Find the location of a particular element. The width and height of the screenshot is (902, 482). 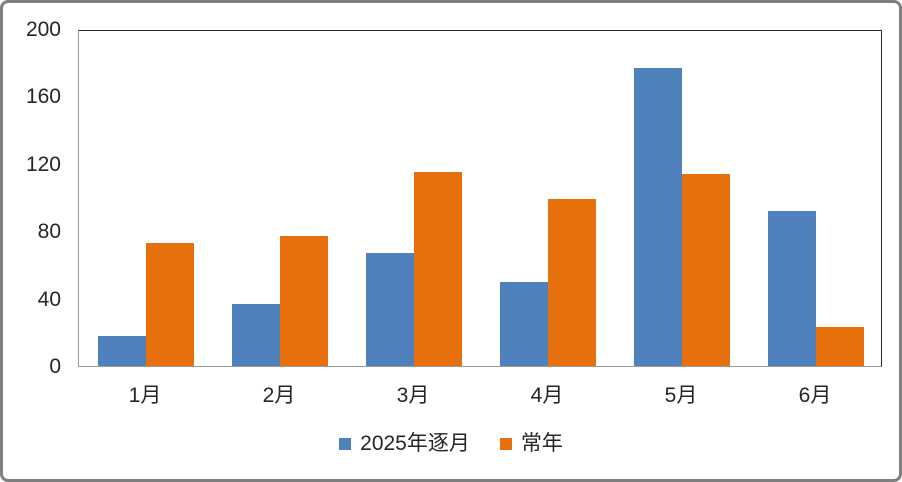

y-tick-label: 200 is located at coordinates (43, 29).